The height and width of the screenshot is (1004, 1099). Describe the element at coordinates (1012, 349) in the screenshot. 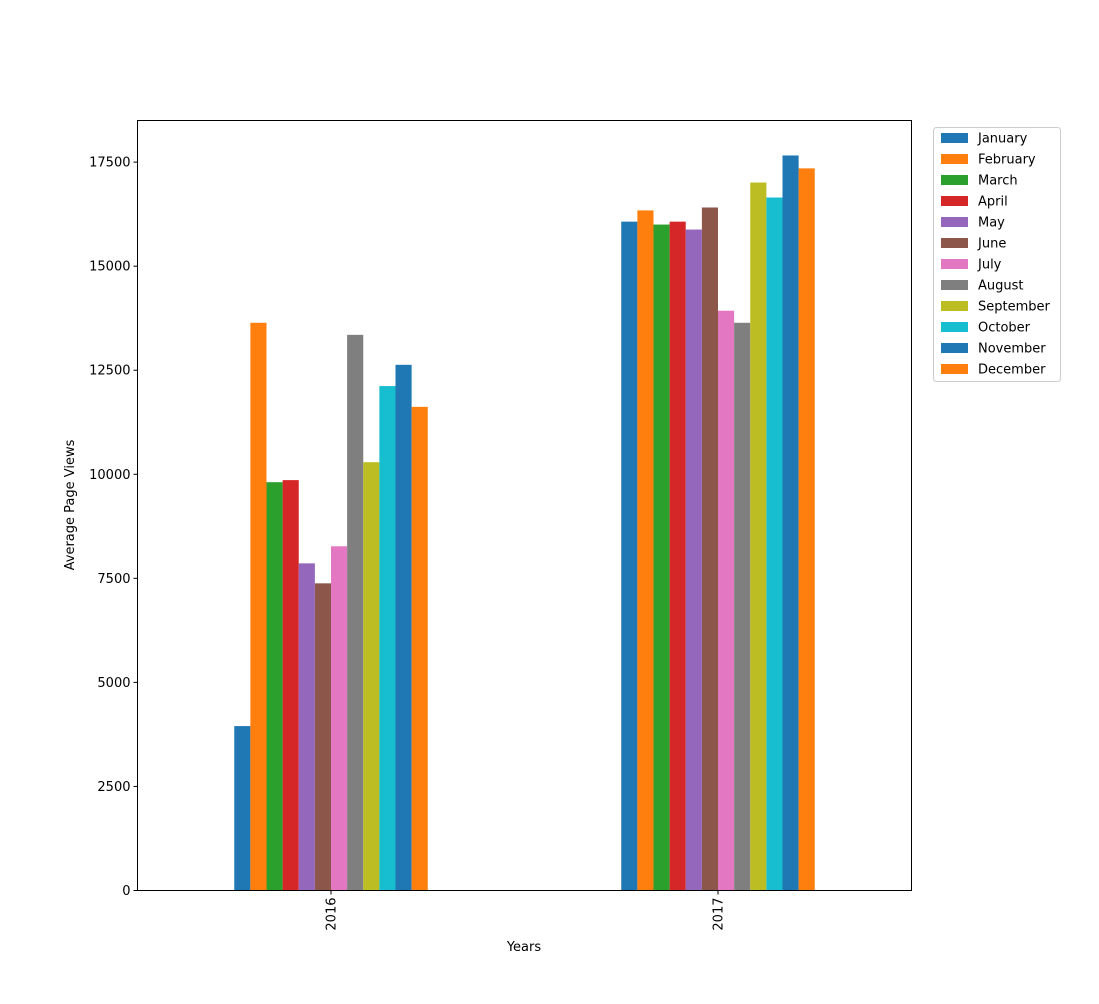

I see `legend-label: November` at that location.